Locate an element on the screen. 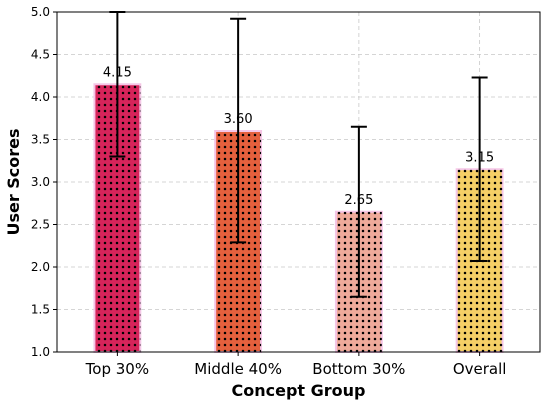  data-label: 3.60 is located at coordinates (238, 119).